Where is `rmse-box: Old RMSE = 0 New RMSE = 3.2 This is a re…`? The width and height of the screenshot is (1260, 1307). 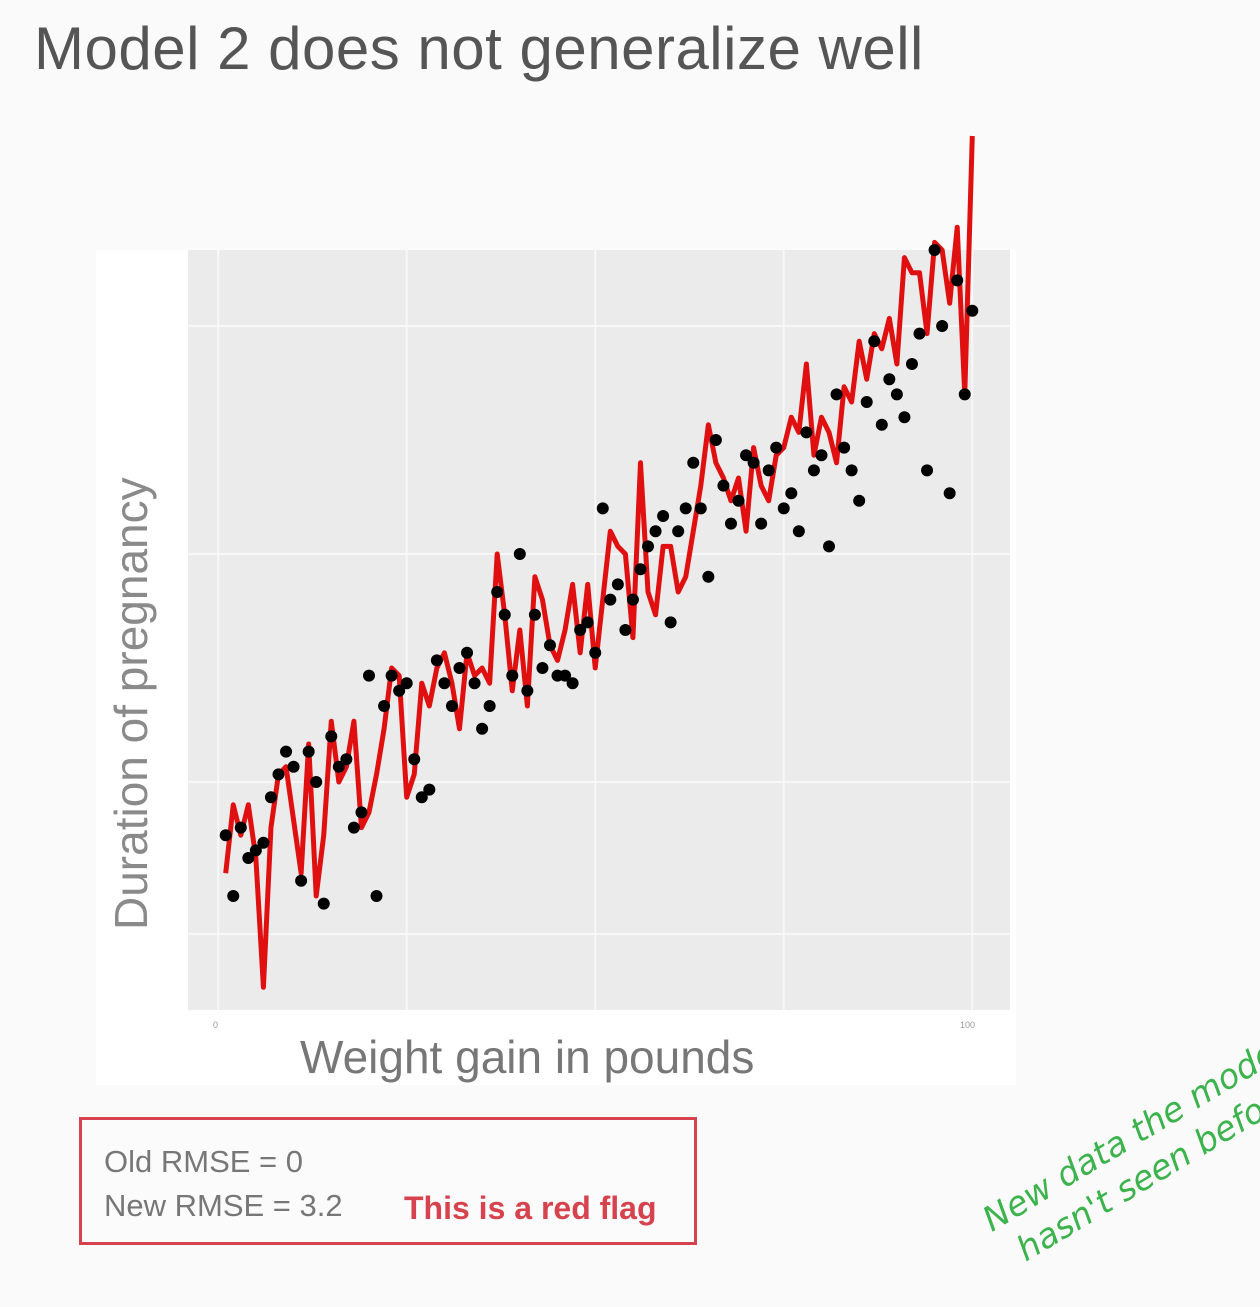
rmse-box: Old RMSE = 0 New RMSE = 3.2 This is a re… is located at coordinates (388, 1181).